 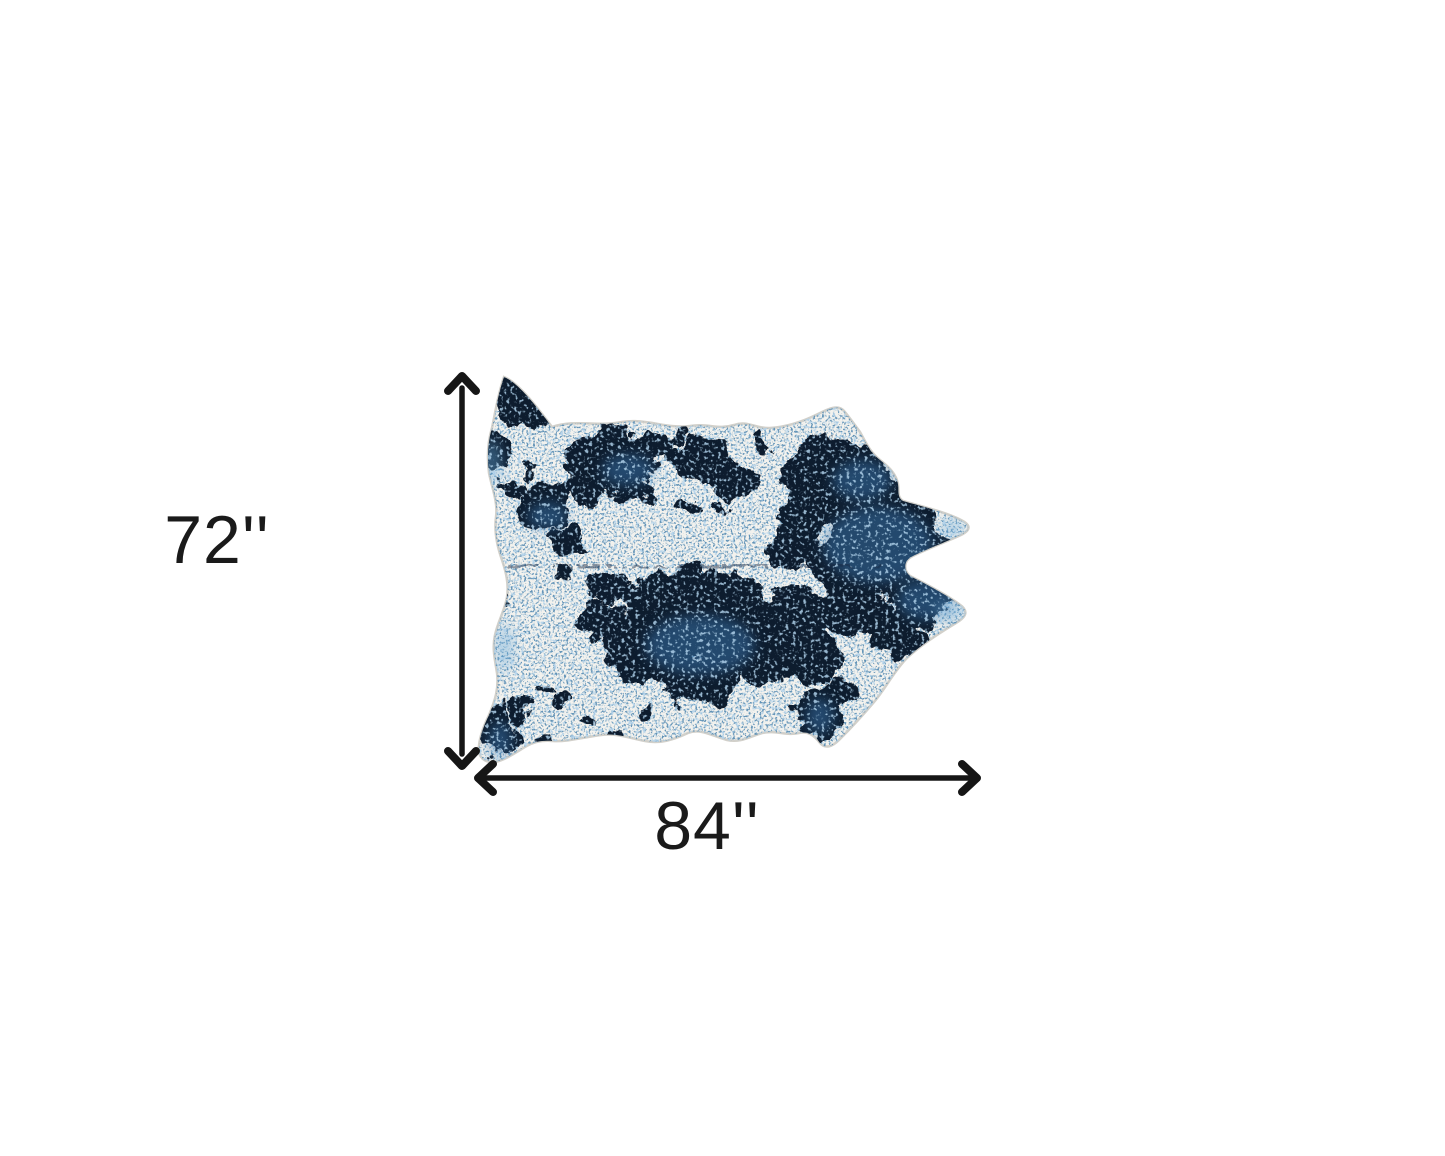 What do you see at coordinates (462, 383) in the screenshot?
I see `arrow-up-chevron-icon` at bounding box center [462, 383].